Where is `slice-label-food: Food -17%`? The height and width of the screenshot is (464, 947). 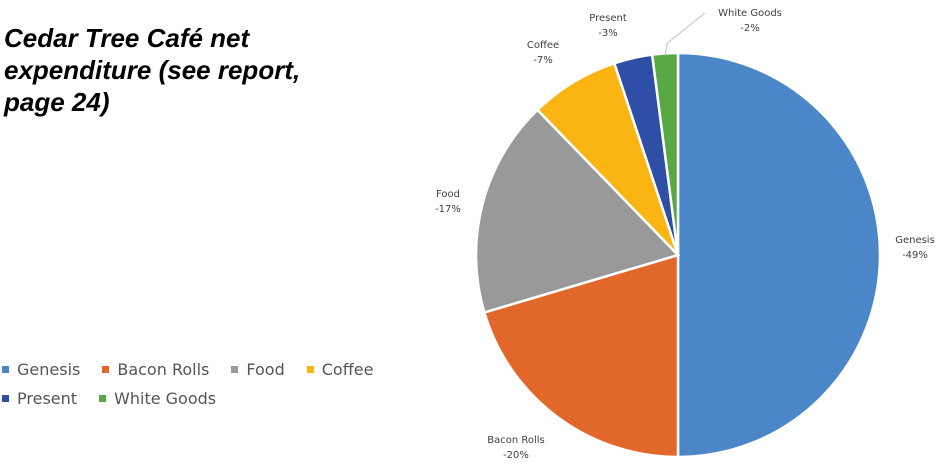
slice-label-food: Food -17% is located at coordinates (448, 202).